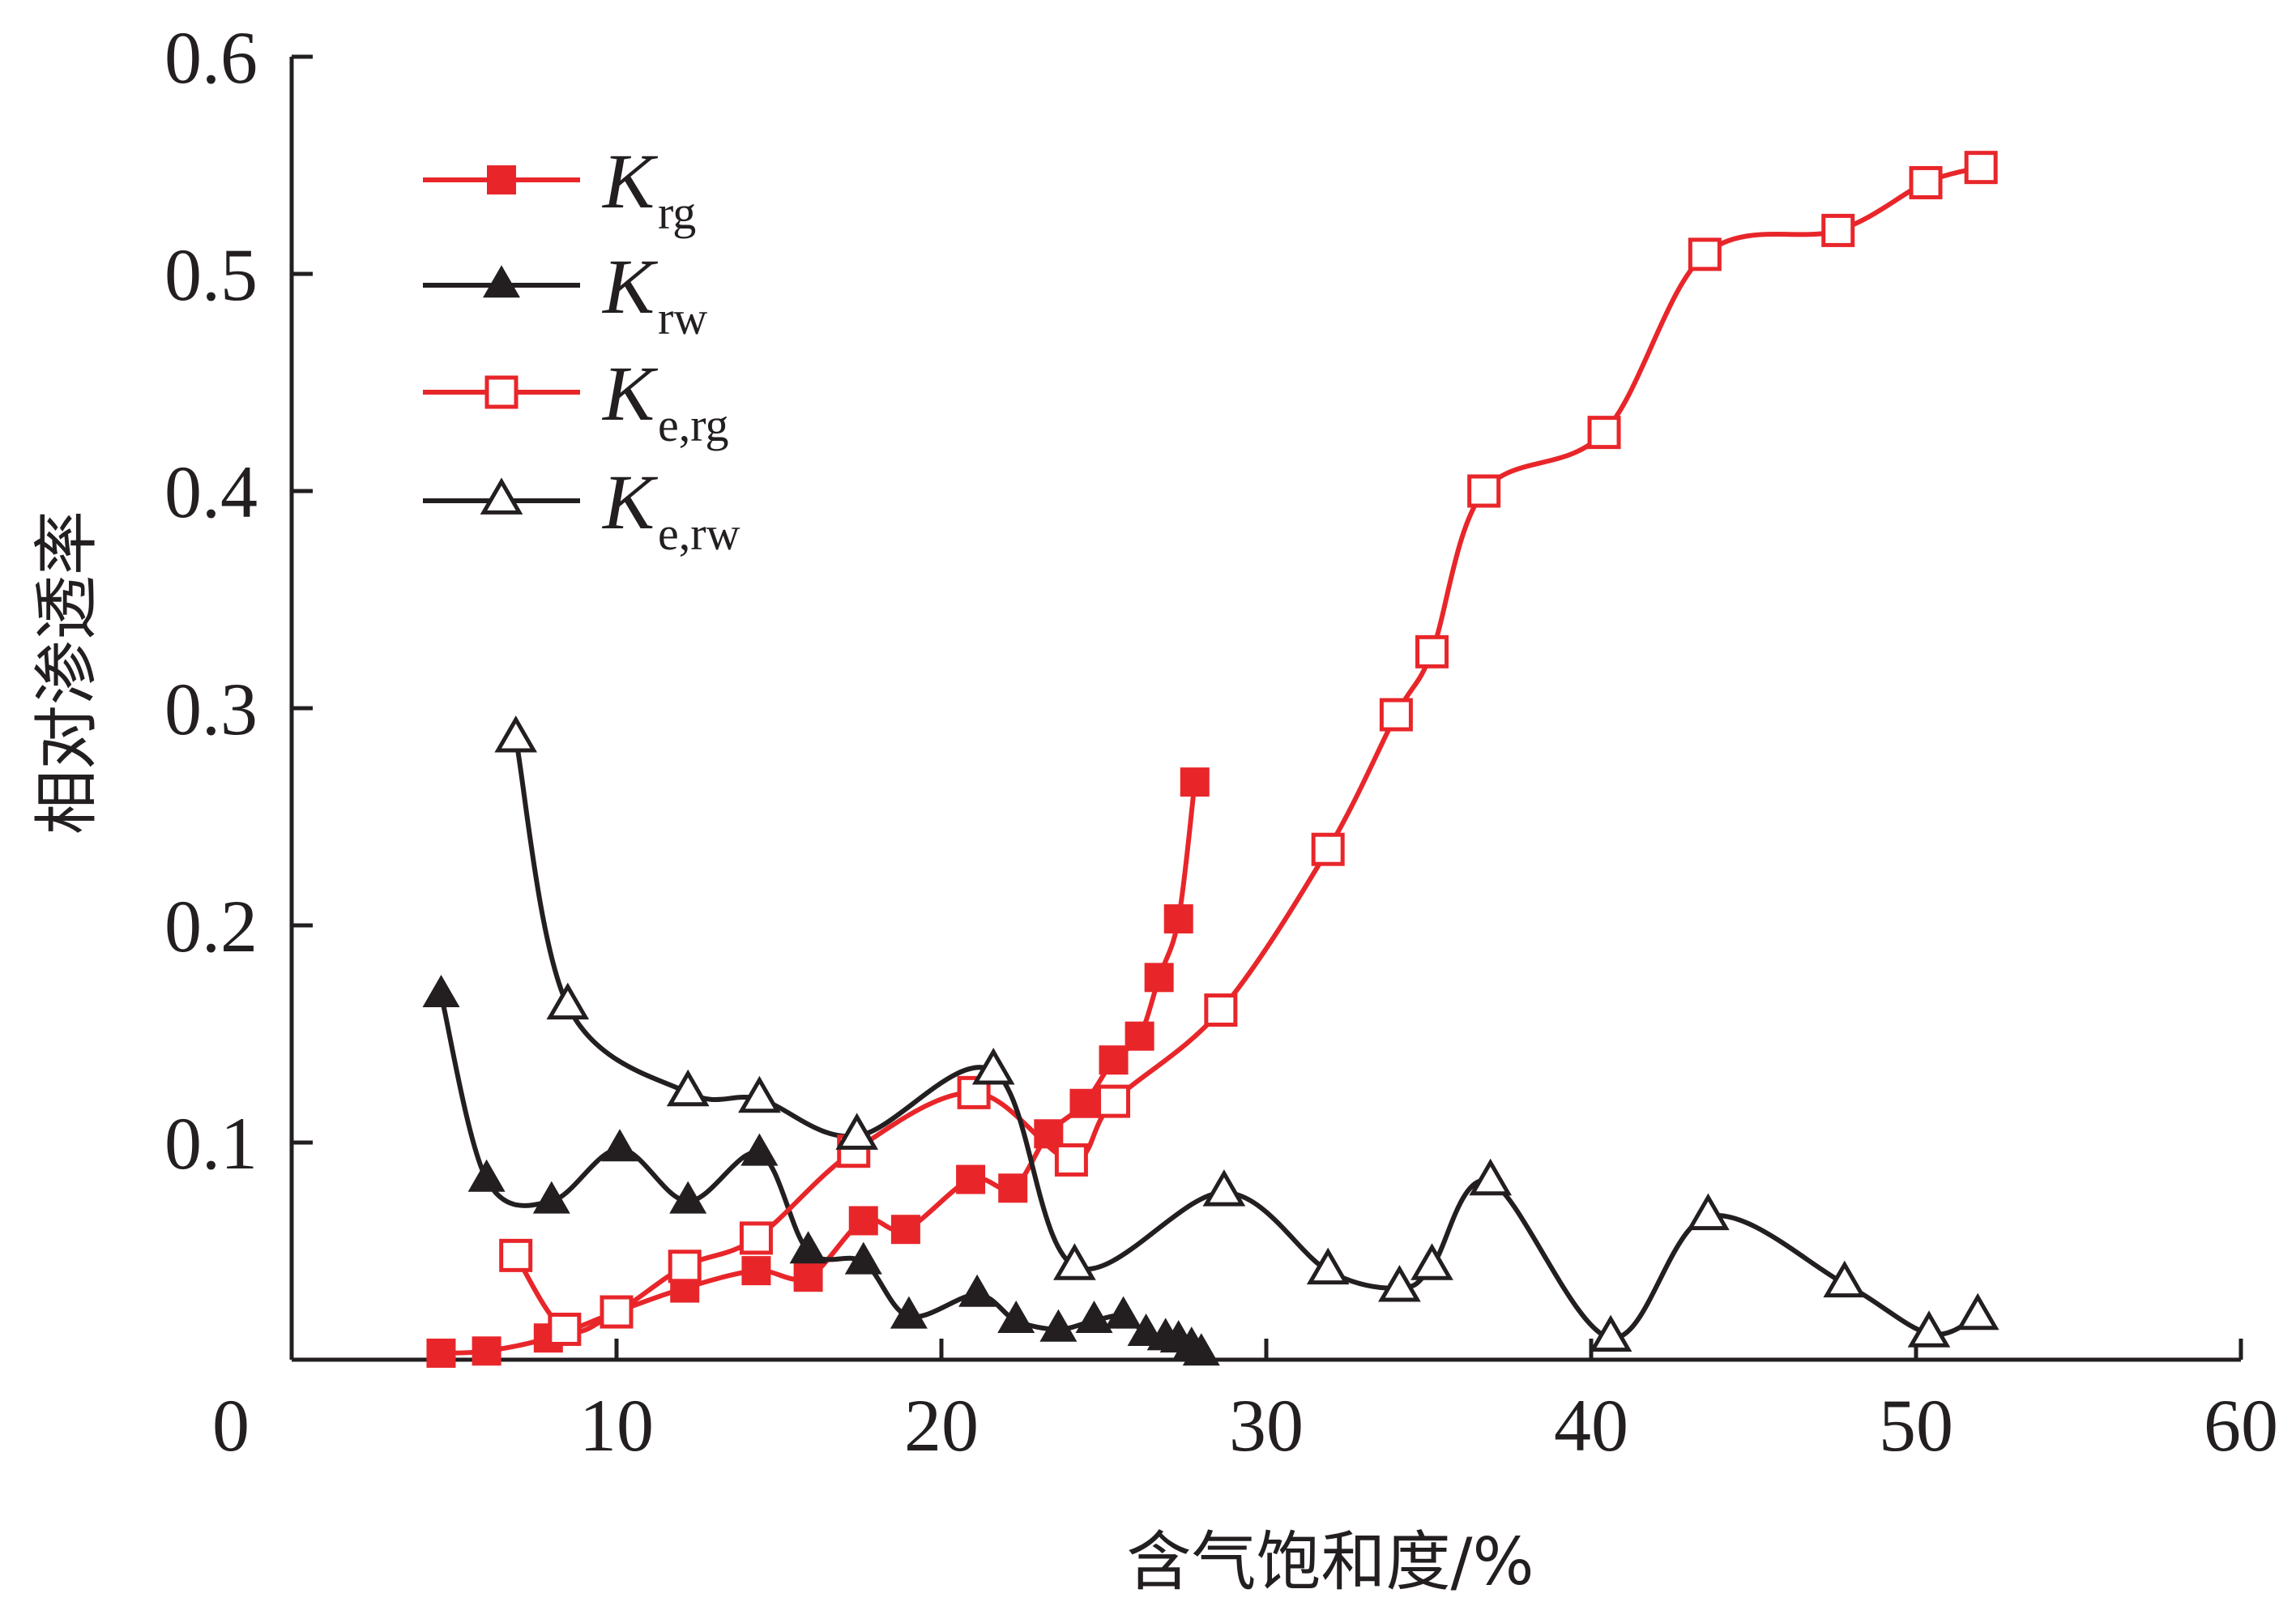 The width and height of the screenshot is (2296, 1619). I want to click on legend-item-kerw: Ke,rw, so click(582, 509).